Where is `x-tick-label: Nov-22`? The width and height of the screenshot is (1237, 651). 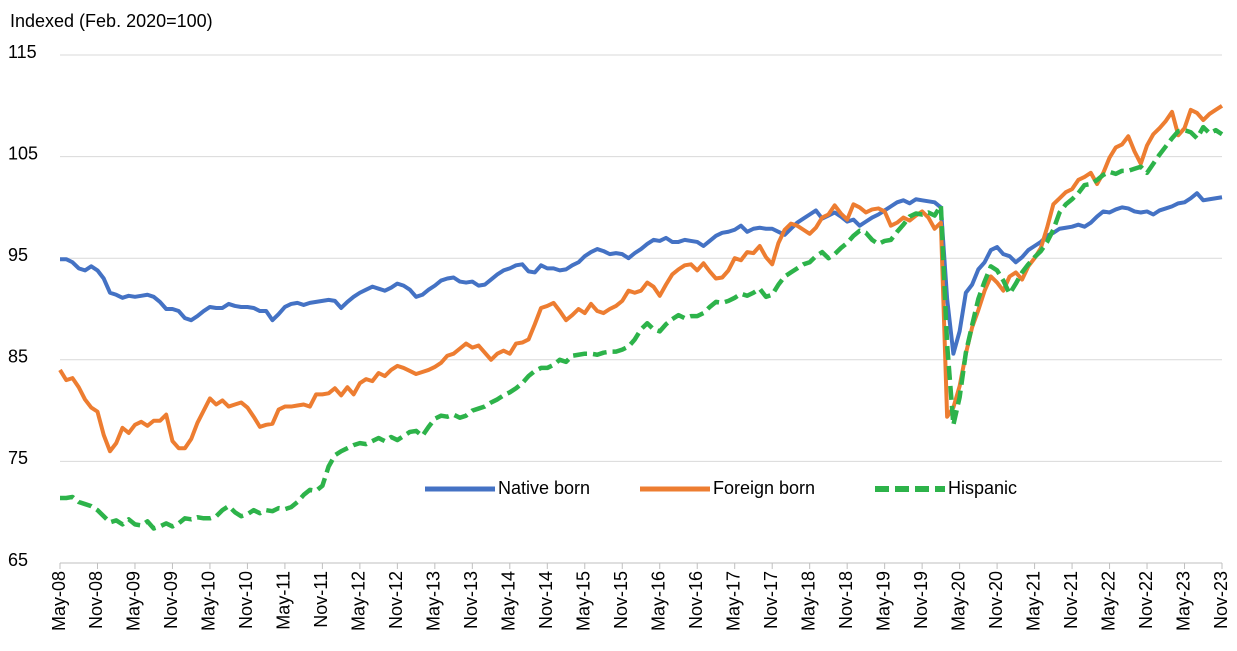
x-tick-label: Nov-22 is located at coordinates (1146, 600).